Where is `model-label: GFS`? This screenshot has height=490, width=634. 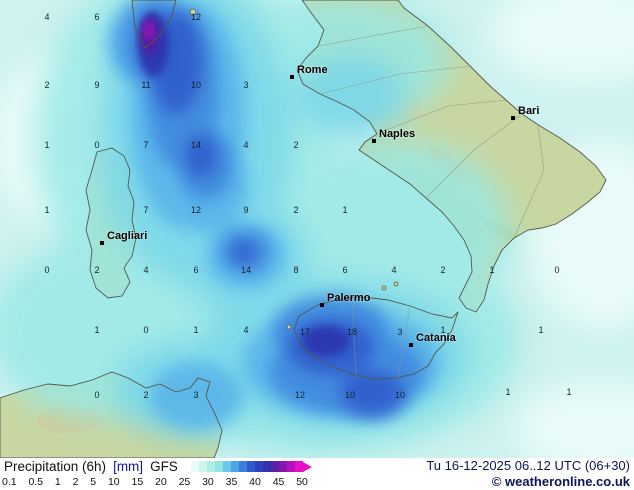 model-label: GFS is located at coordinates (164, 466).